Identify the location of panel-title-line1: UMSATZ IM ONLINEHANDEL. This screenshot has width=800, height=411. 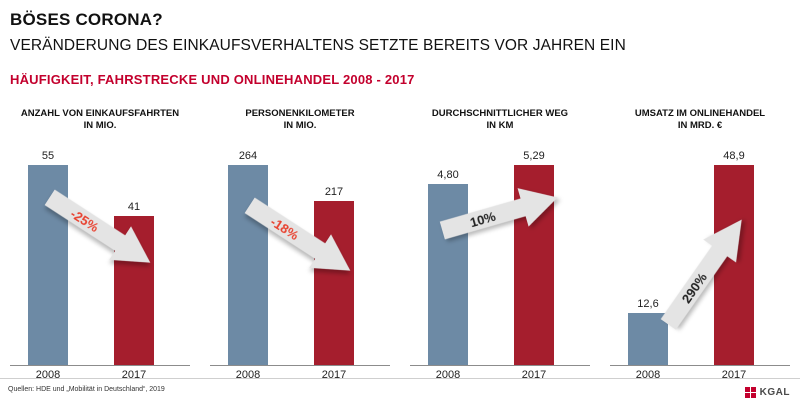
(700, 113).